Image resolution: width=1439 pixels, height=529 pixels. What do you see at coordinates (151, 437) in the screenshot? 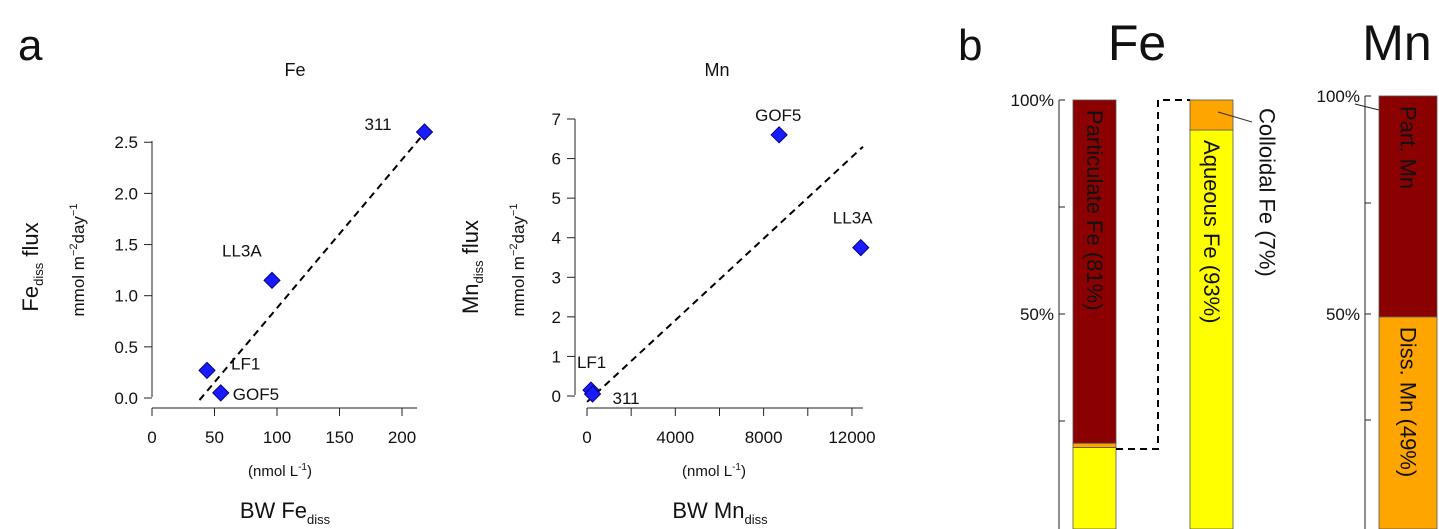
I see `fe-x-tick-label: 0` at bounding box center [151, 437].